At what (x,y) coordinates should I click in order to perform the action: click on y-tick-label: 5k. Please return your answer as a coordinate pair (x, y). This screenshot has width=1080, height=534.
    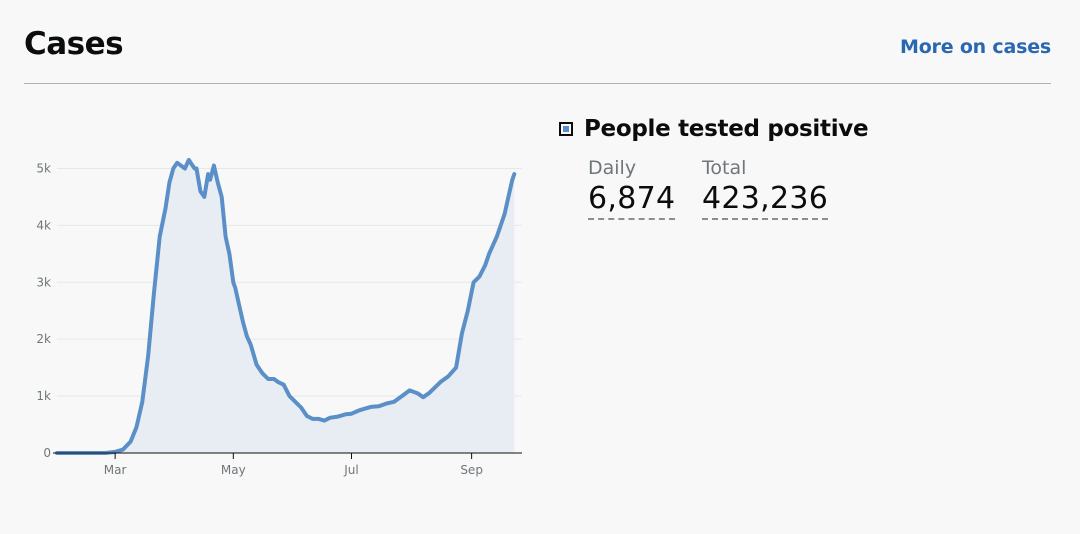
    Looking at the image, I should click on (43, 168).